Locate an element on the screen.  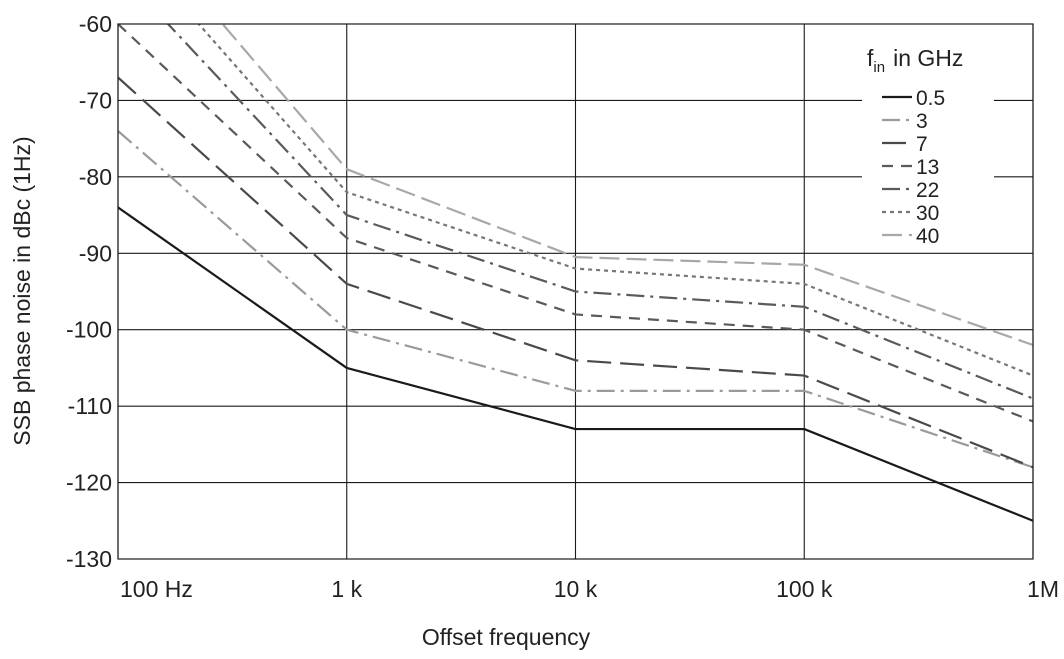
legend-label: 3 is located at coordinates (922, 121).